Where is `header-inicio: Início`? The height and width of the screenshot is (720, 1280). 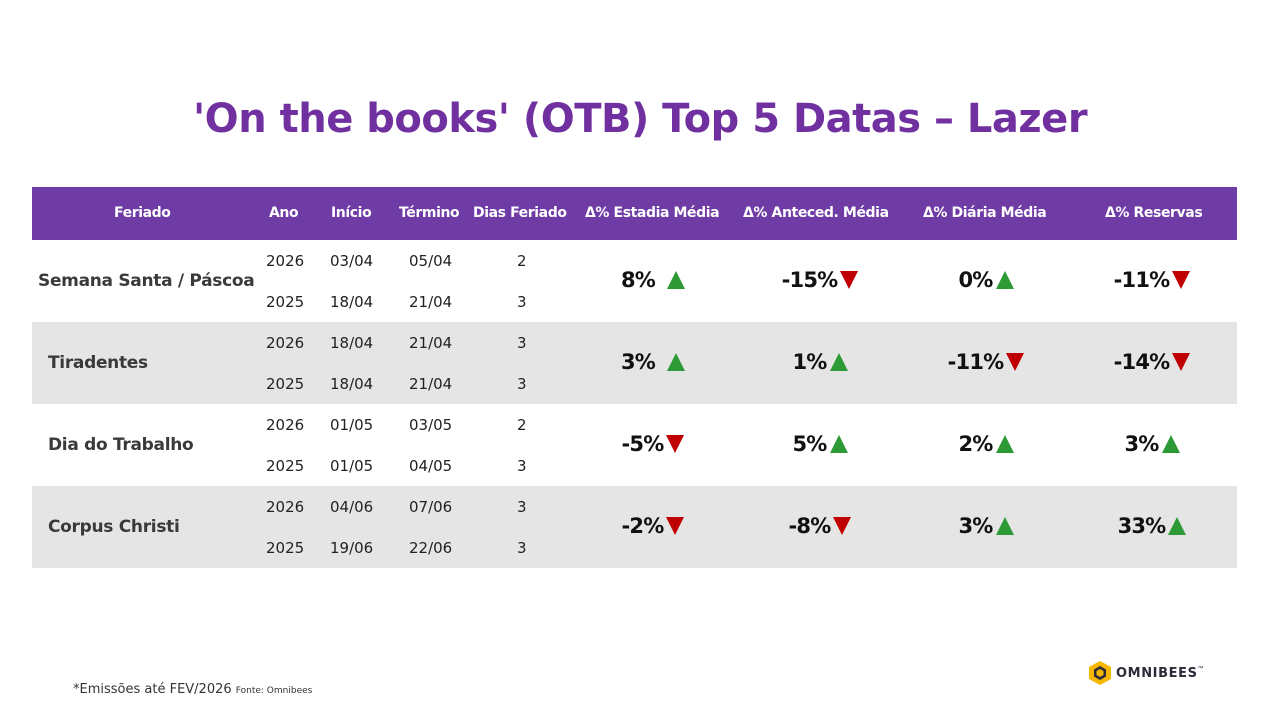 header-inicio: Início is located at coordinates (351, 213).